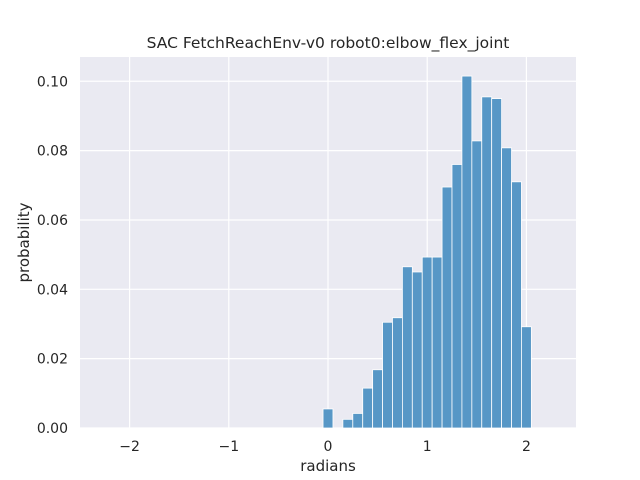 This screenshot has width=640, height=480. I want to click on y-tick-label: 0.00, so click(52, 429).